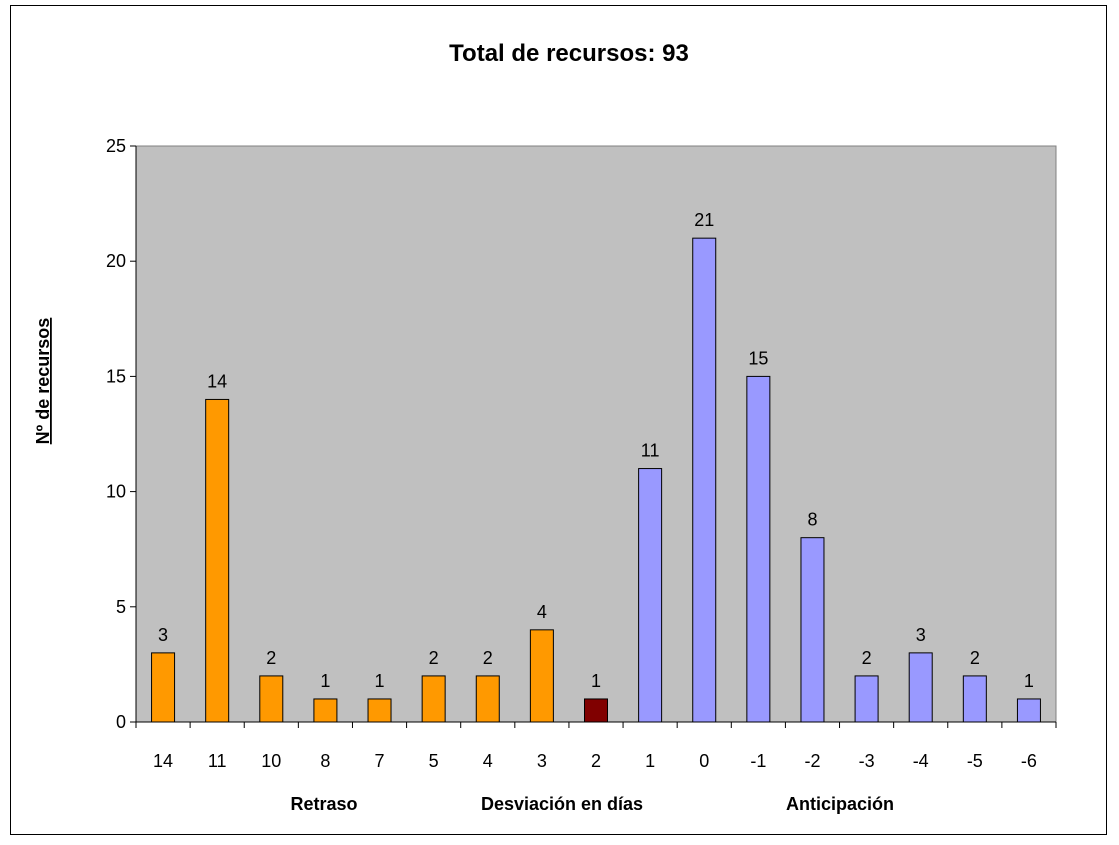  What do you see at coordinates (596, 761) in the screenshot?
I see `x-tick-label: 2` at bounding box center [596, 761].